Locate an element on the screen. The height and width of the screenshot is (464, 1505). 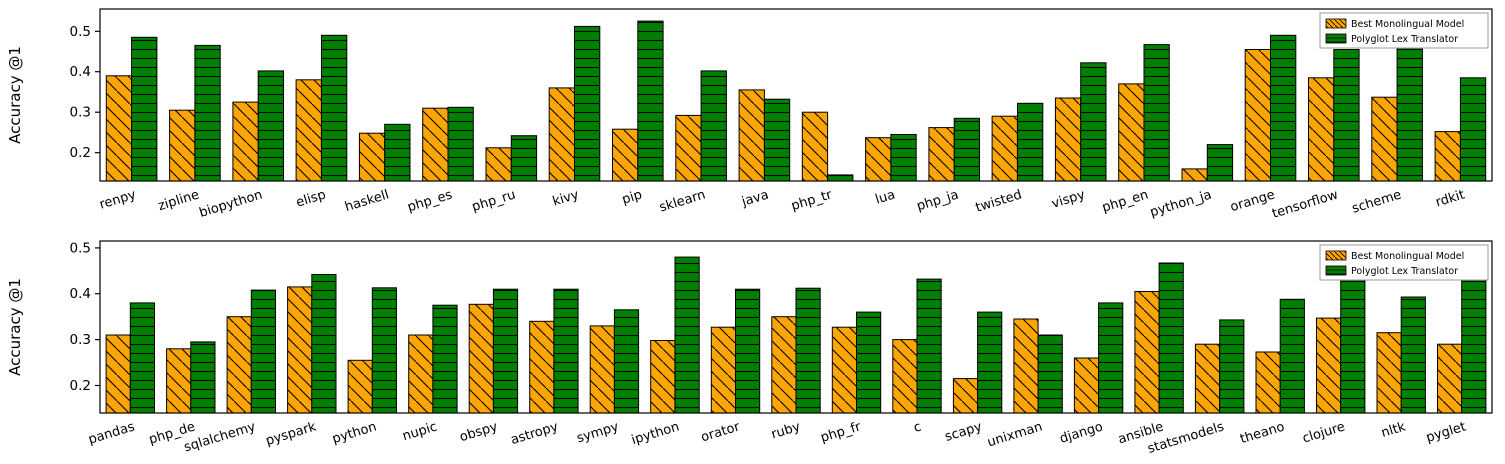
x-tick-label: elisp is located at coordinates (310, 198).